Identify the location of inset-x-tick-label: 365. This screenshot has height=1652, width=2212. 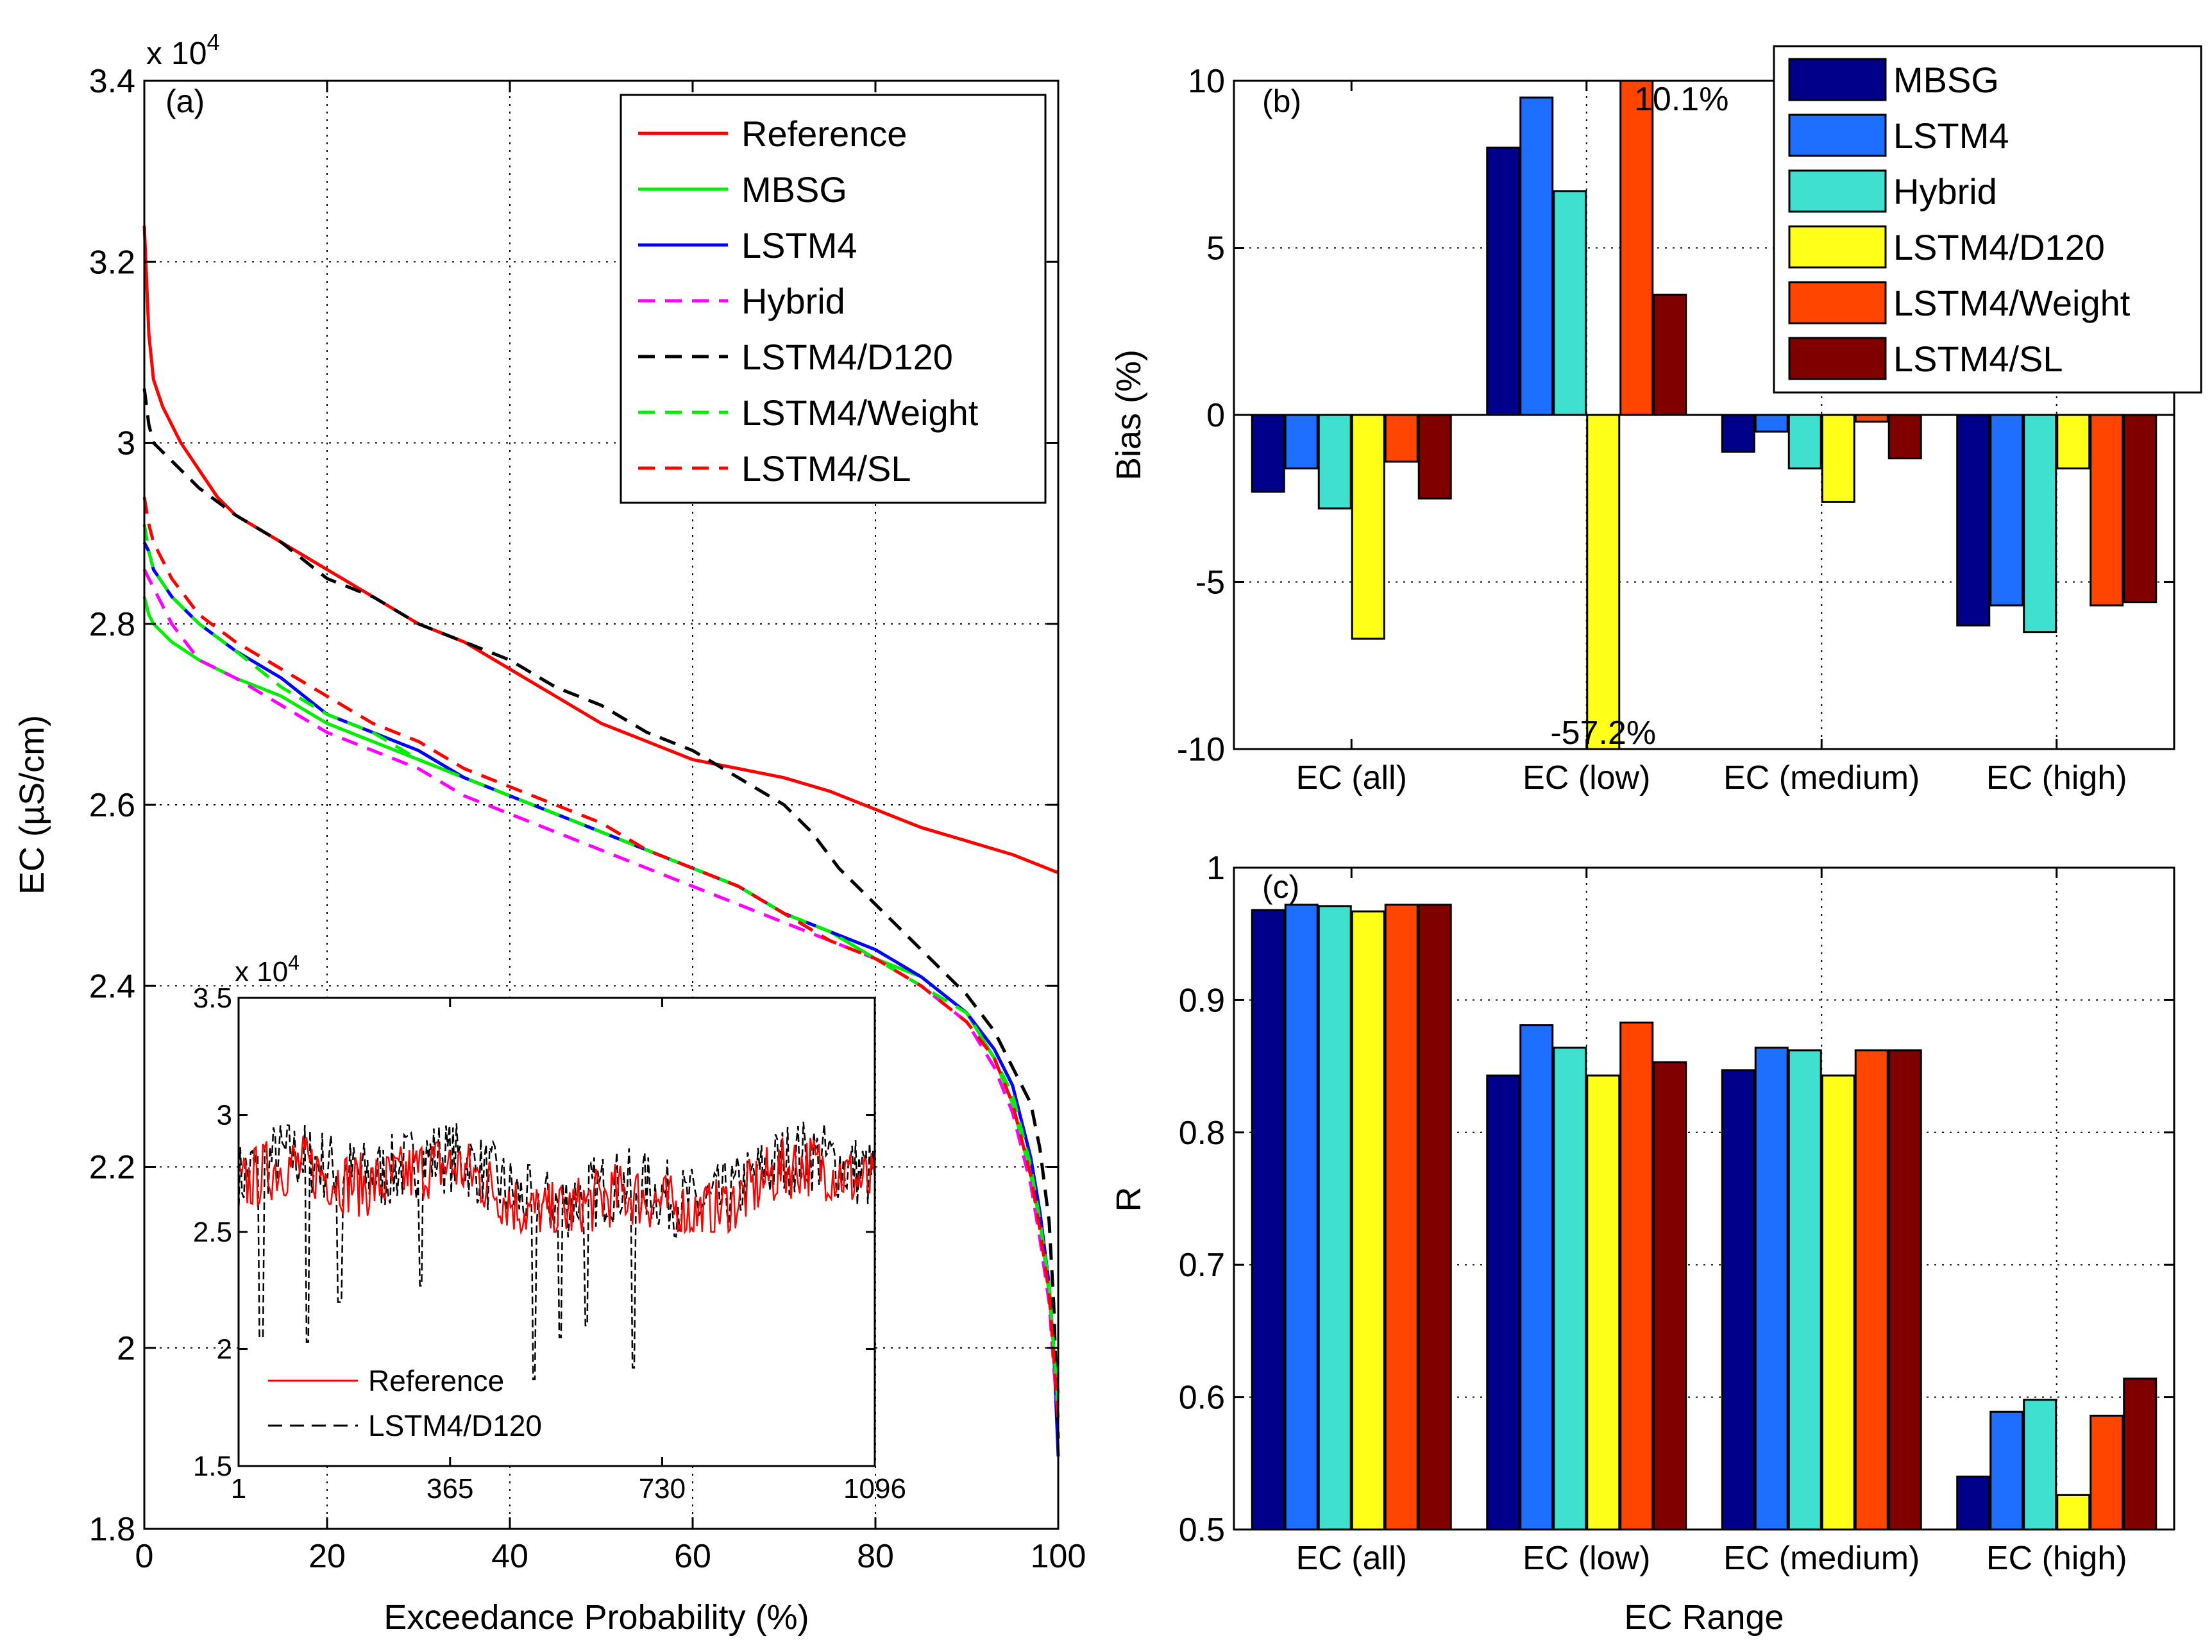
(449, 1488).